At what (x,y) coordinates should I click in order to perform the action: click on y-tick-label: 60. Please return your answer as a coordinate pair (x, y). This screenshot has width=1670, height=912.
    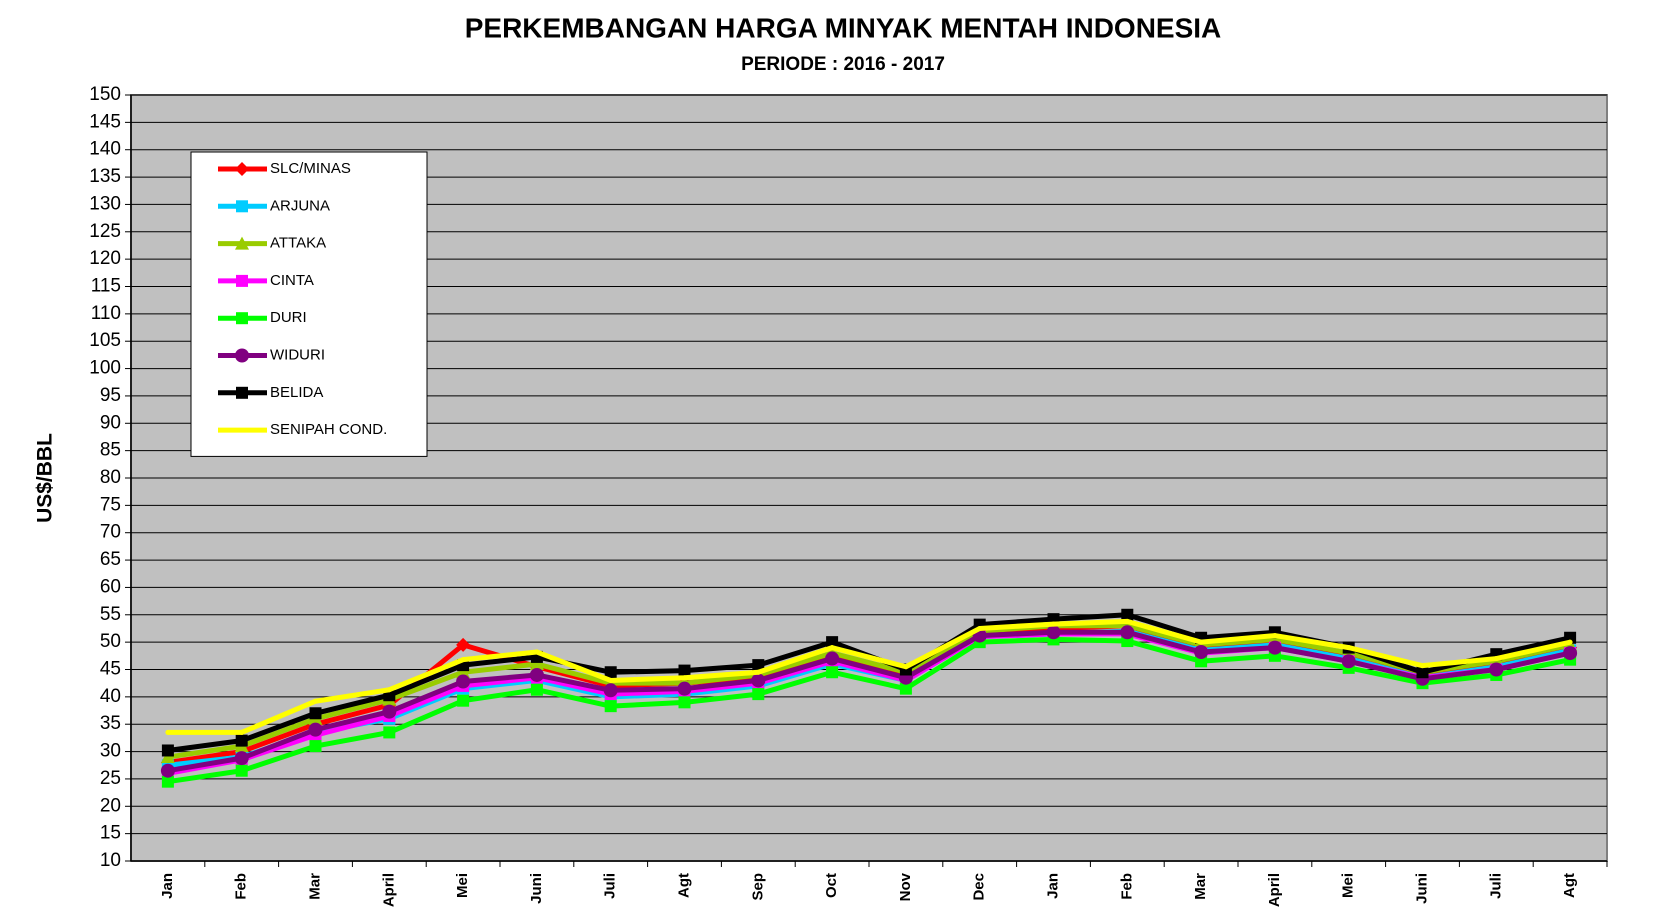
    Looking at the image, I should click on (110, 586).